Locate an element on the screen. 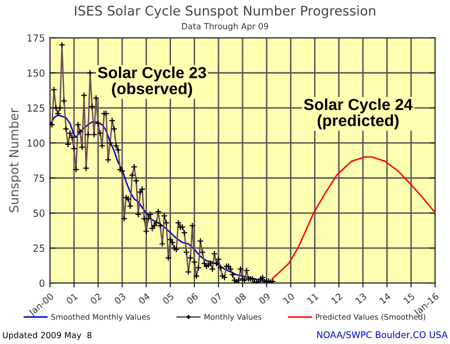 The height and width of the screenshot is (344, 450). x-tick-label: 09 is located at coordinates (264, 298).